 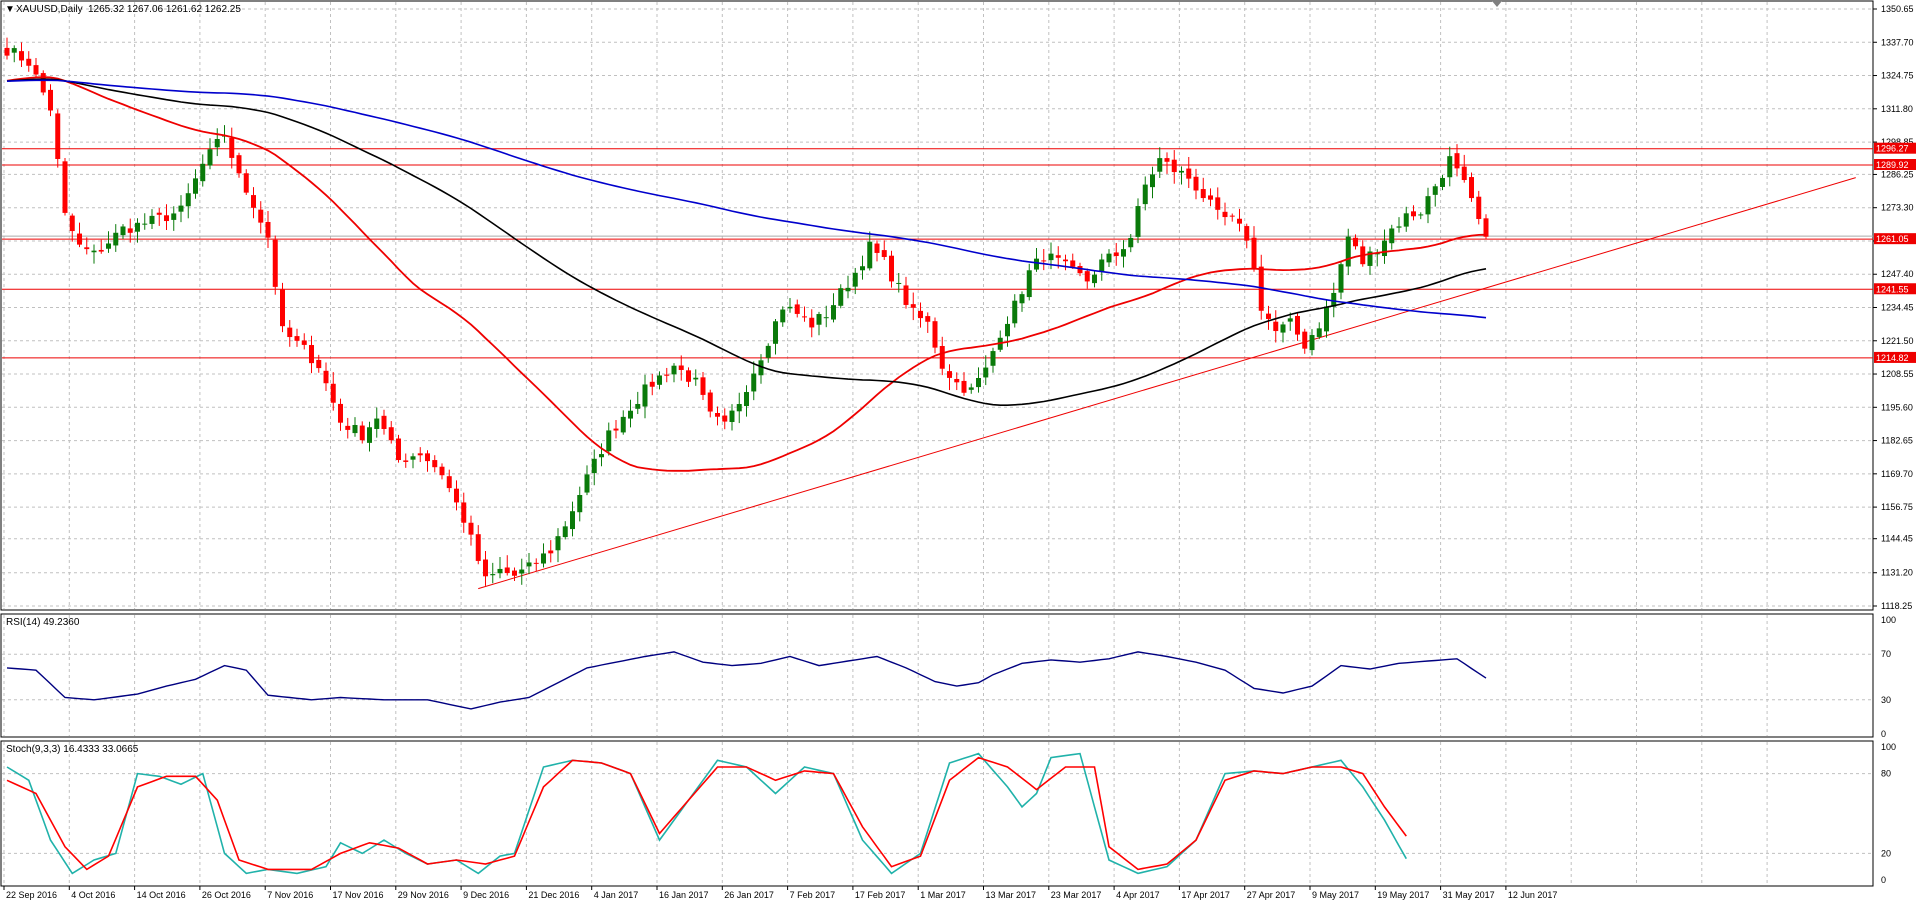 I want to click on stoch-tick-label: 100, so click(x=1888, y=747).